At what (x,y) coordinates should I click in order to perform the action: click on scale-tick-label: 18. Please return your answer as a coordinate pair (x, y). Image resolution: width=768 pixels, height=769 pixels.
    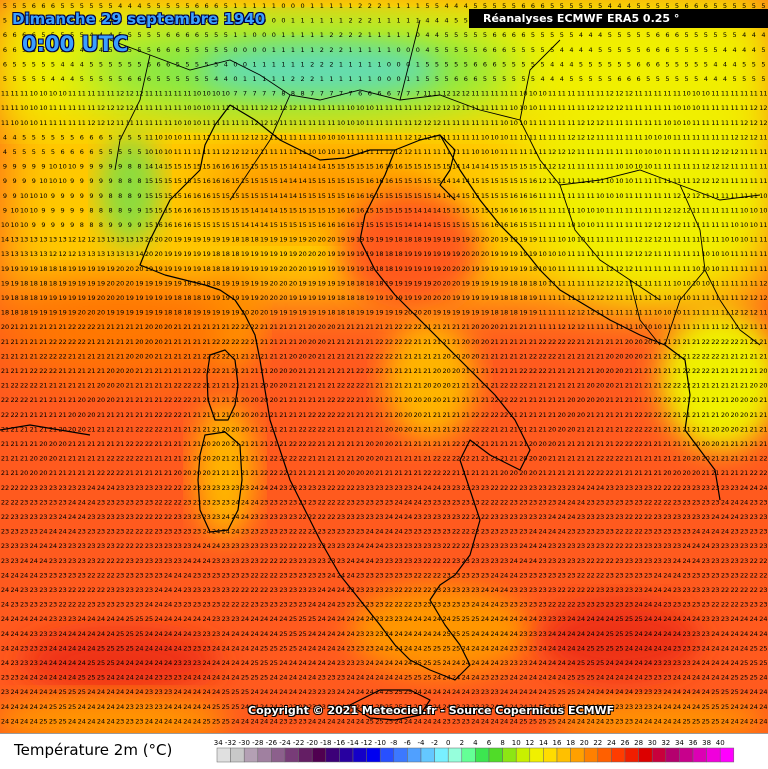
    Looking at the image, I should click on (570, 743).